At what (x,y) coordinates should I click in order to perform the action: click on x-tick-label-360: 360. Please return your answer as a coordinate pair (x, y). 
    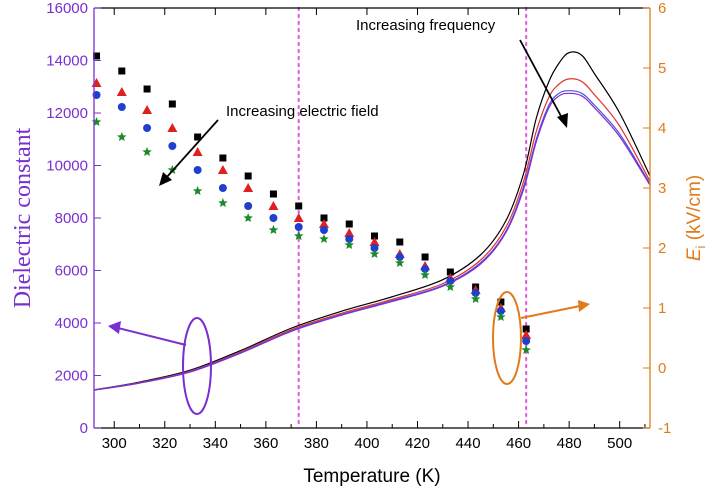
    Looking at the image, I should click on (265, 443).